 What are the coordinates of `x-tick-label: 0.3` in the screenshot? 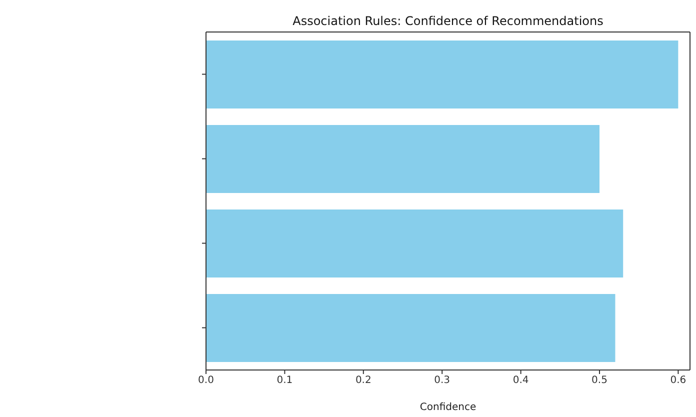 It's located at (442, 380).